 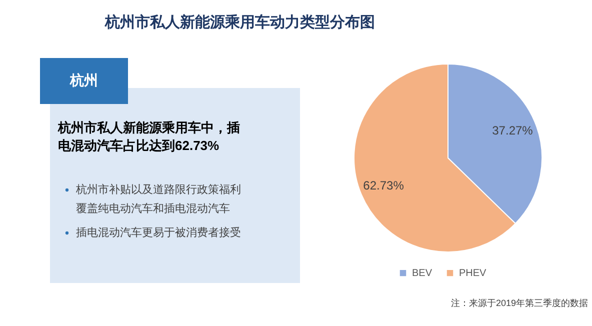 What do you see at coordinates (473, 274) in the screenshot?
I see `legend-label: PHEV` at bounding box center [473, 274].